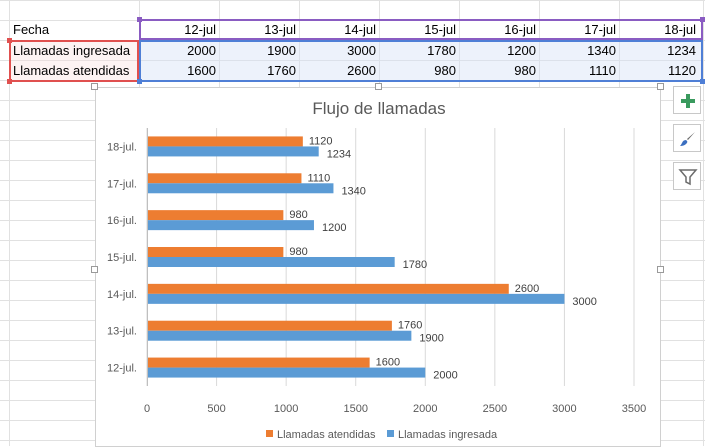  Describe the element at coordinates (682, 70) in the screenshot. I see `value-cell: 1120` at that location.